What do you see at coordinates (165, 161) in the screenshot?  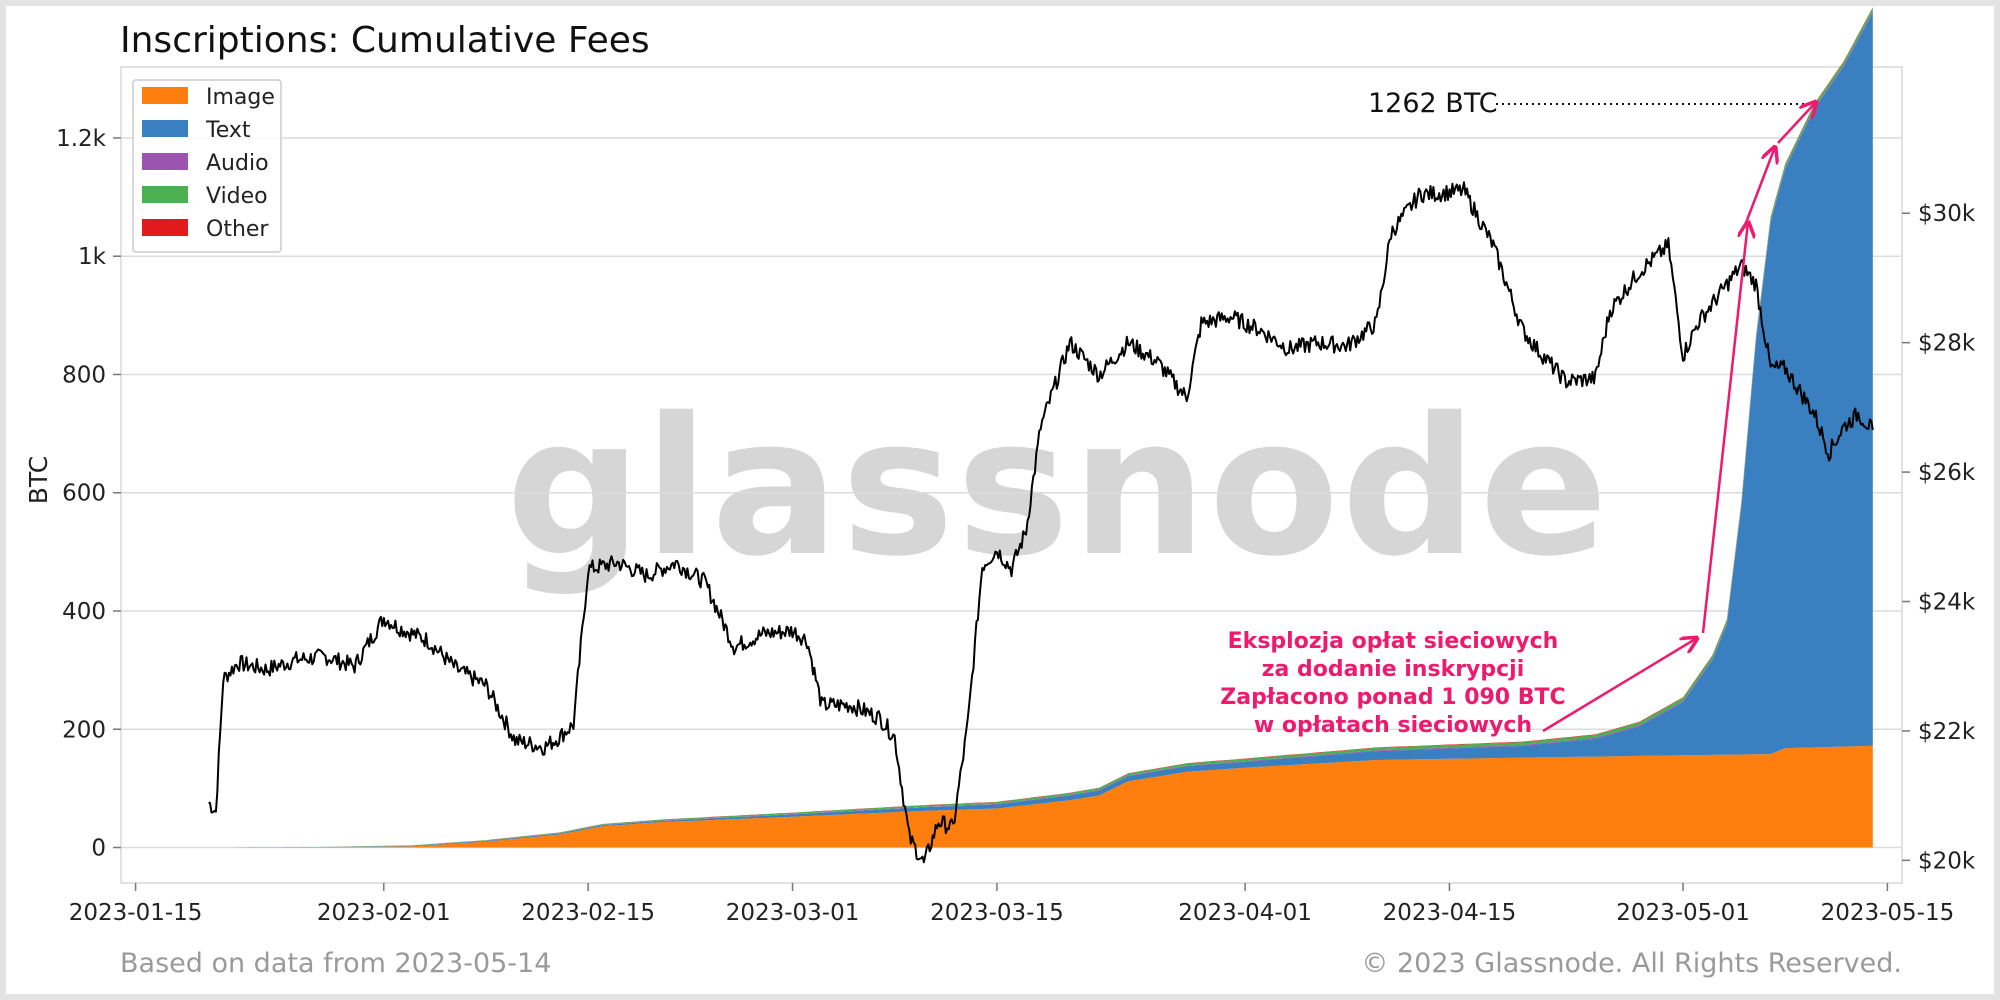 I see `legend-swatch-audio` at bounding box center [165, 161].